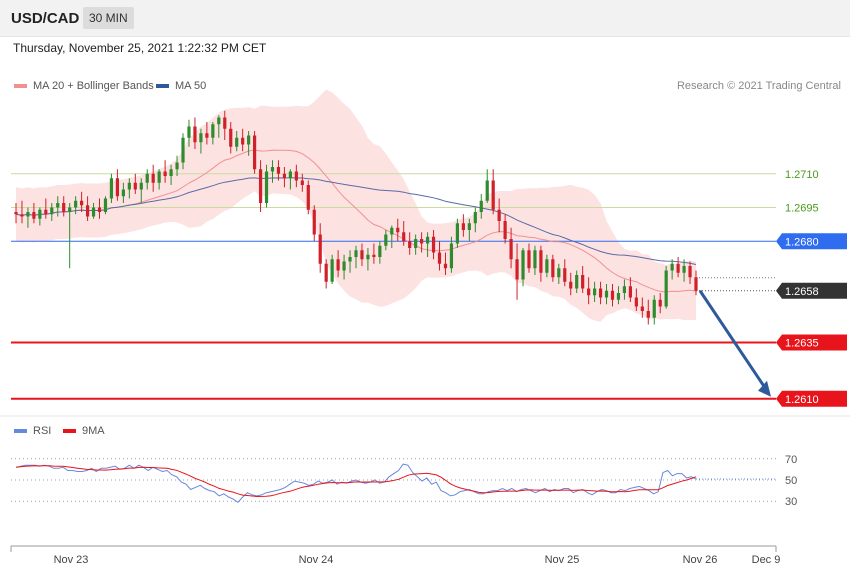 The image size is (850, 576). Describe the element at coordinates (93, 431) in the screenshot. I see `rsi-ma-label: 9MA` at that location.